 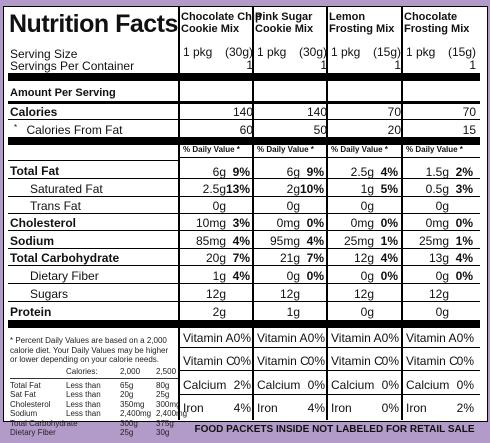 What do you see at coordinates (163, 385) in the screenshot?
I see `footnote-cell: 80g` at bounding box center [163, 385].